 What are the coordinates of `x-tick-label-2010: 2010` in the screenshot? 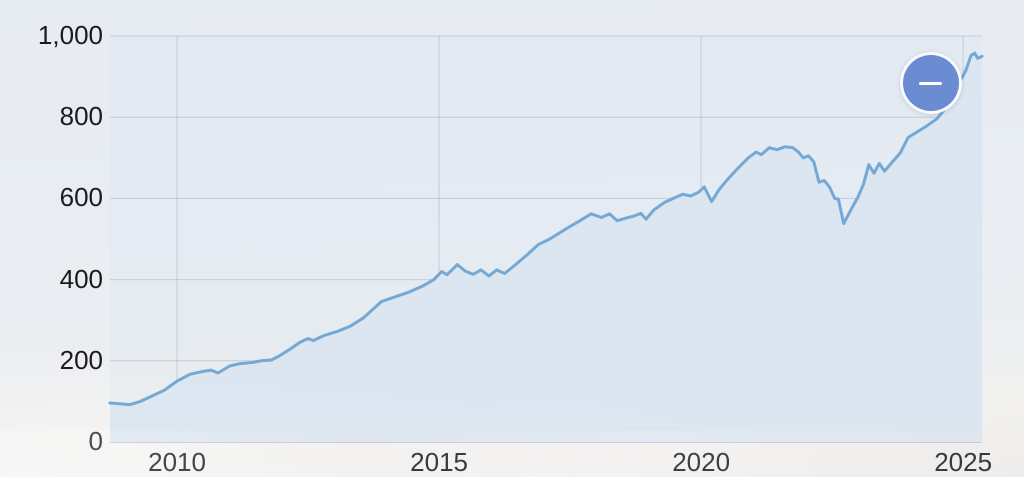 It's located at (177, 462).